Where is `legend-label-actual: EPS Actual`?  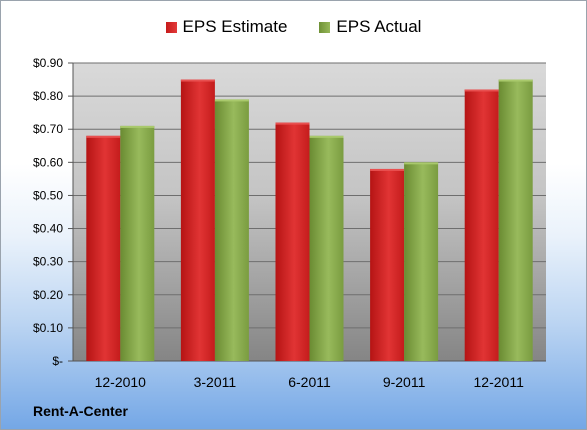
legend-label-actual: EPS Actual is located at coordinates (379, 26).